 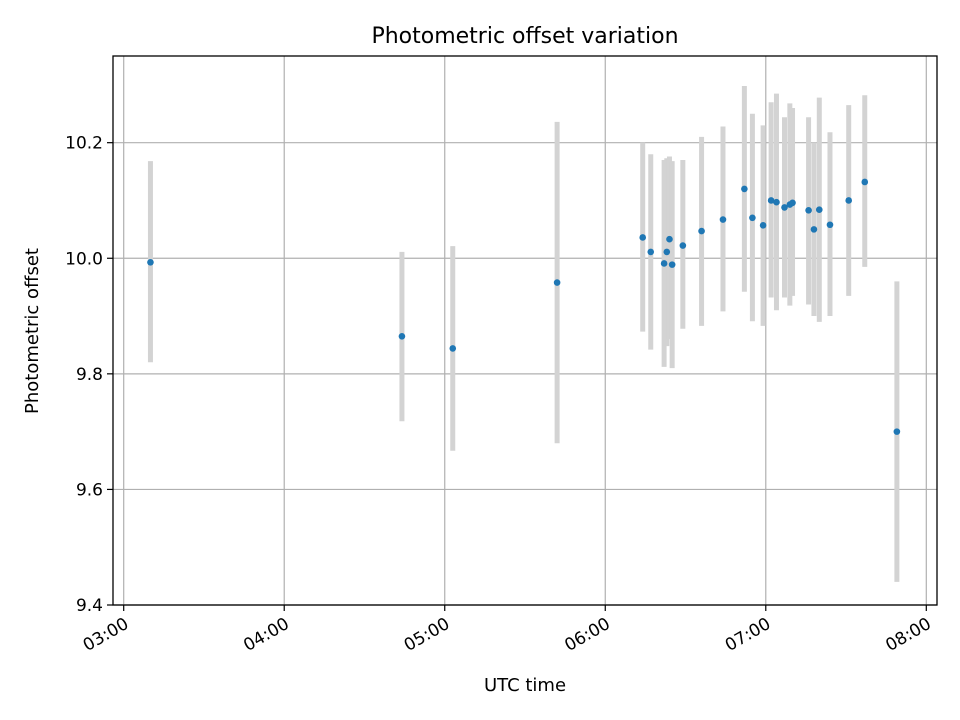 I want to click on x-tick-label: 08:00, so click(x=908, y=635).